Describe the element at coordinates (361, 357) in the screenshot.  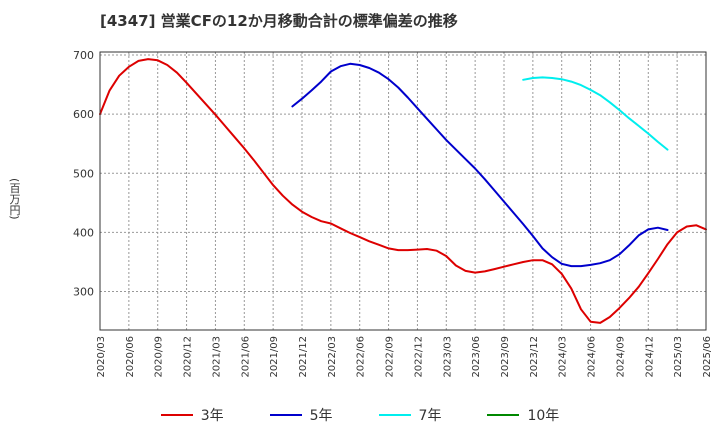
I see `x-tick-label: 2022/06` at that location.